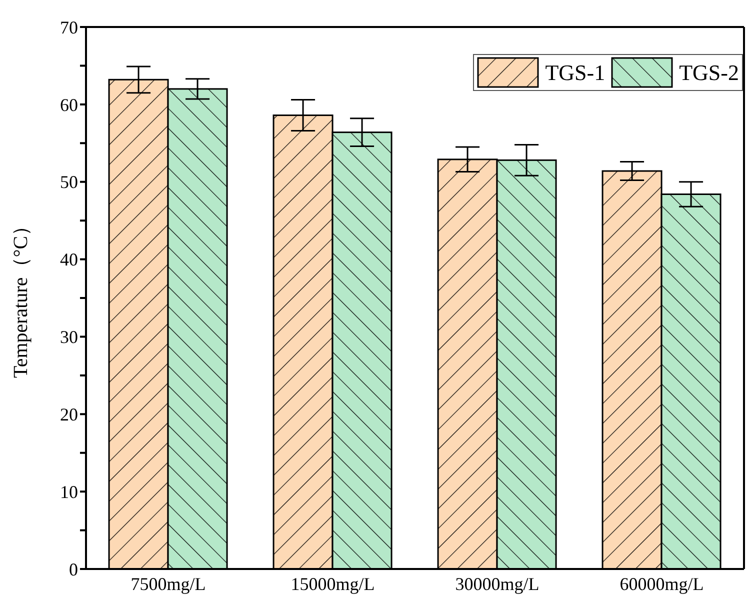 The width and height of the screenshot is (749, 605). Describe the element at coordinates (332, 584) in the screenshot. I see `x-tick-label: 15000mg/L` at that location.